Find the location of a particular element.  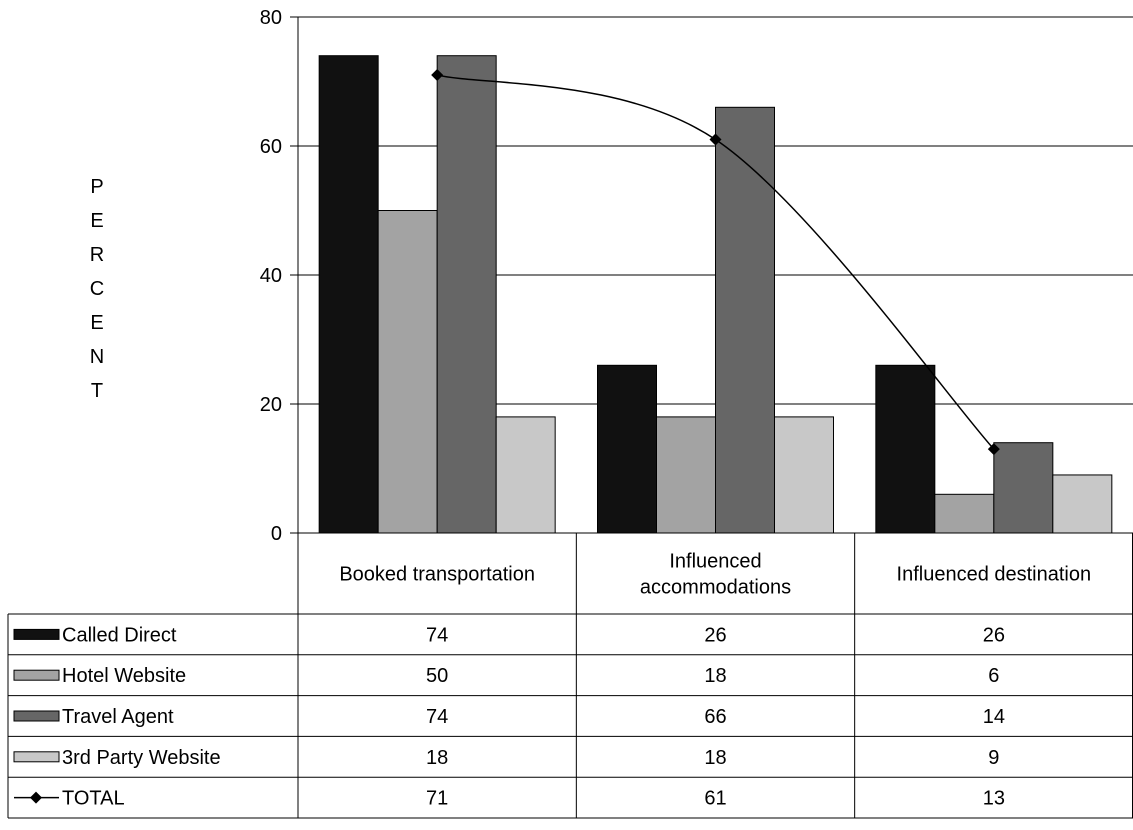

table-cell-value: 61 is located at coordinates (715, 799).